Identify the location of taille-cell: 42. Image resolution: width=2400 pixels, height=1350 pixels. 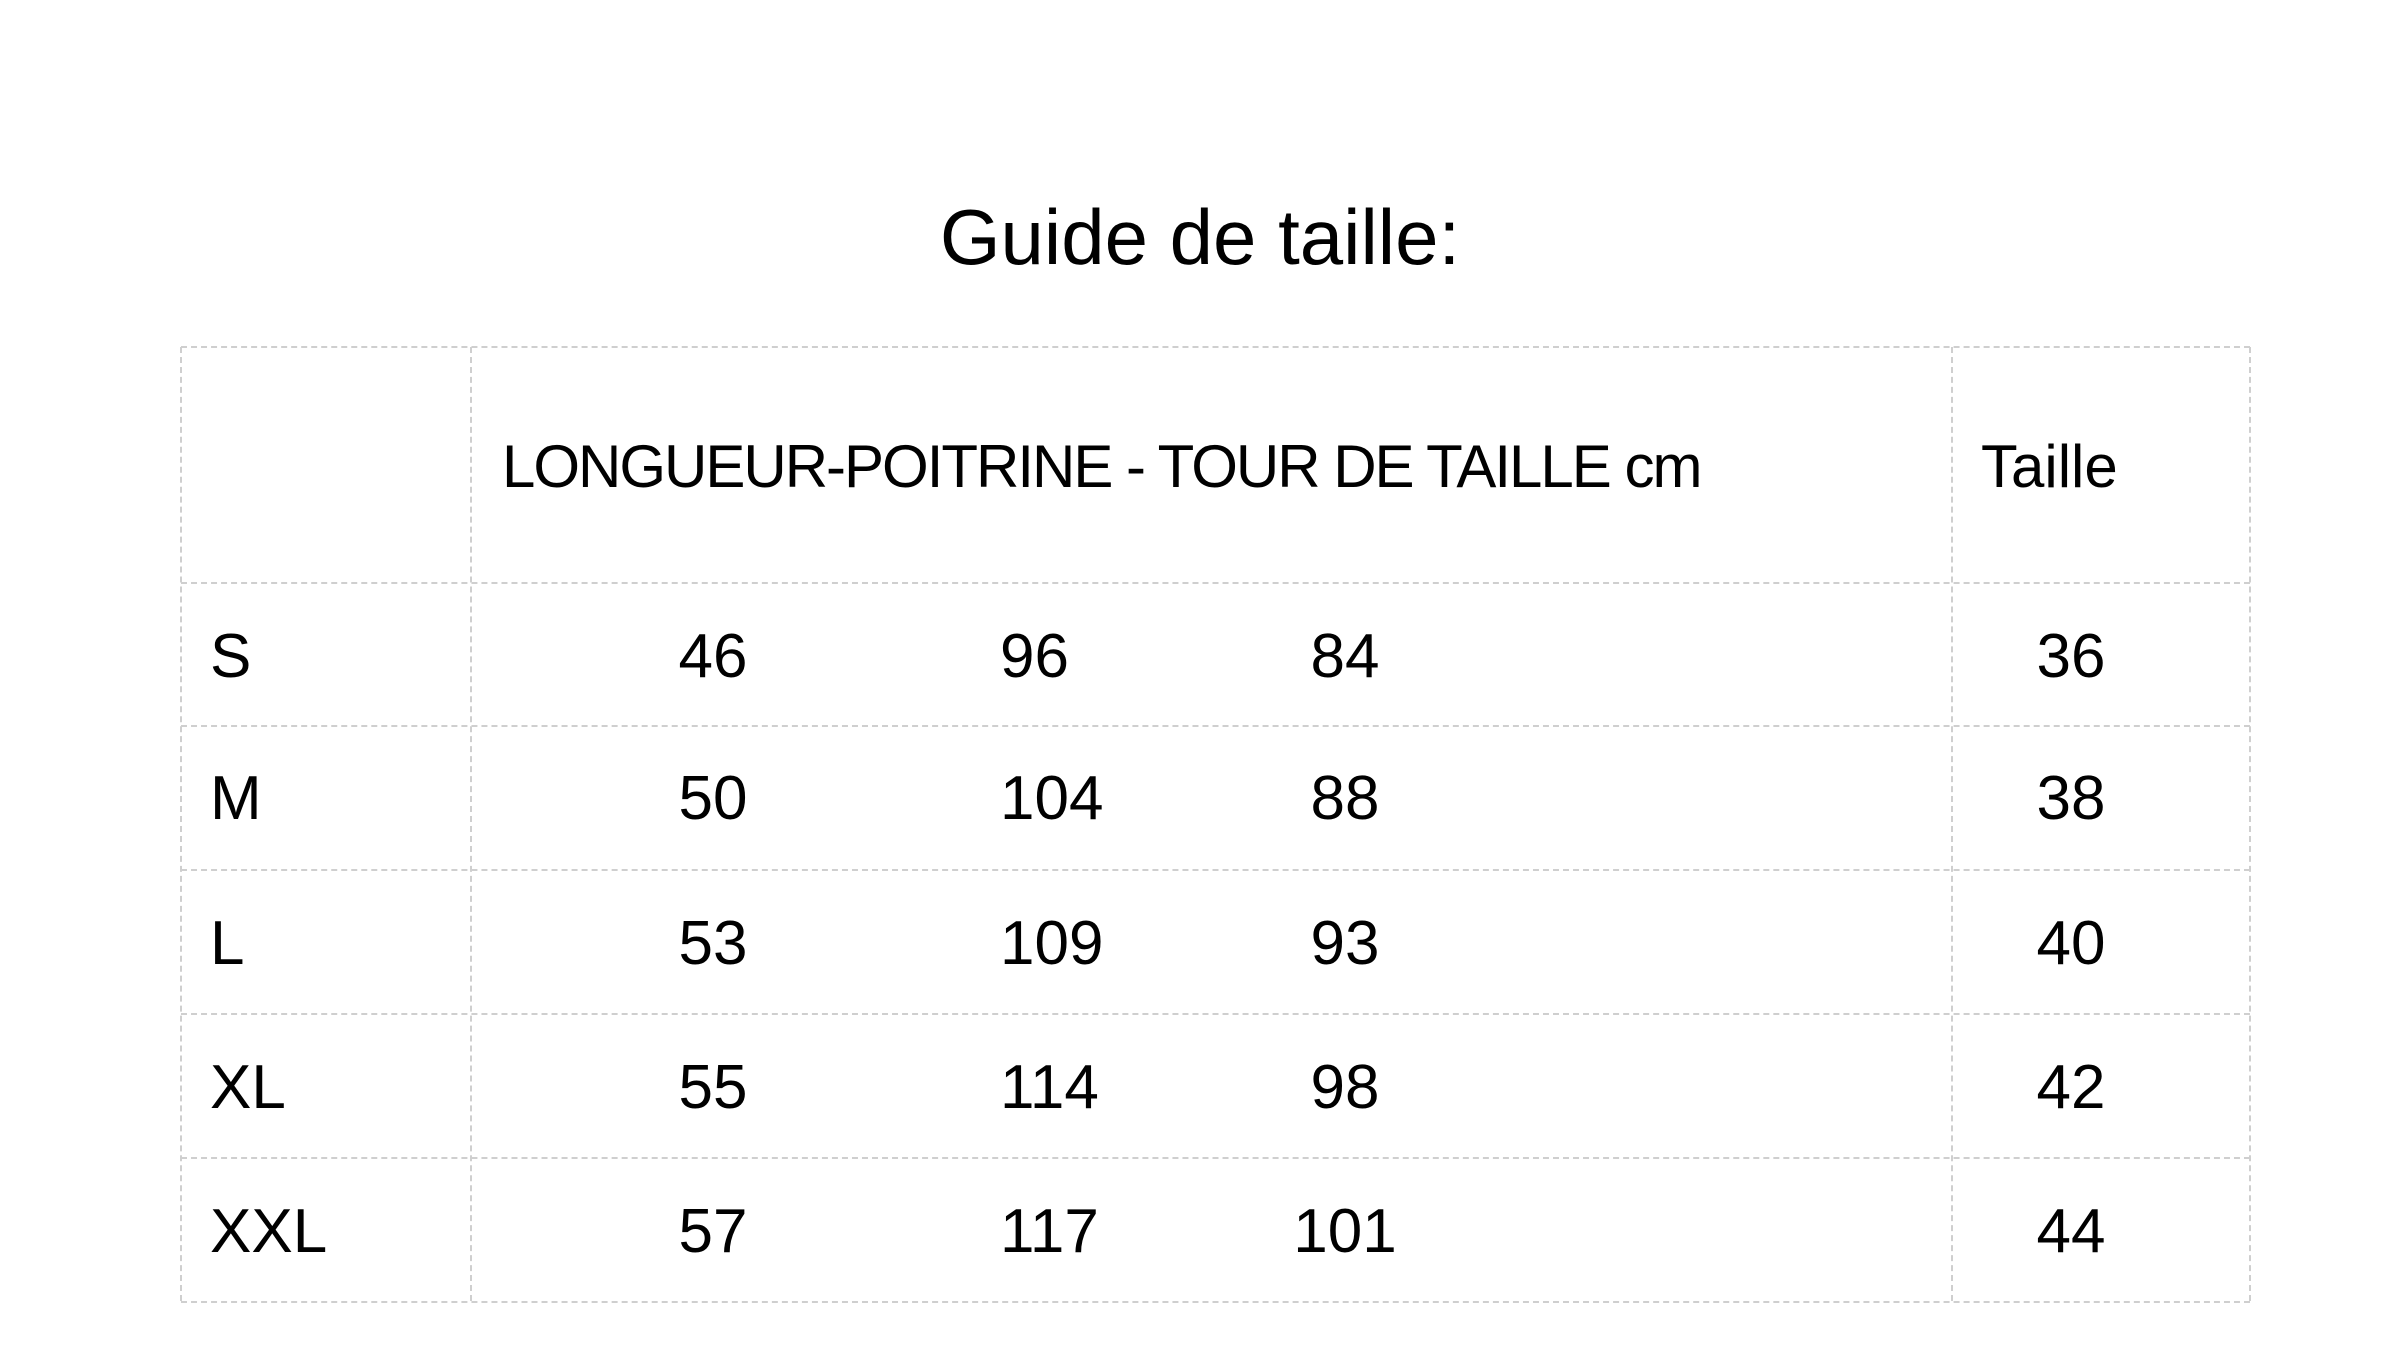
(2071, 1087).